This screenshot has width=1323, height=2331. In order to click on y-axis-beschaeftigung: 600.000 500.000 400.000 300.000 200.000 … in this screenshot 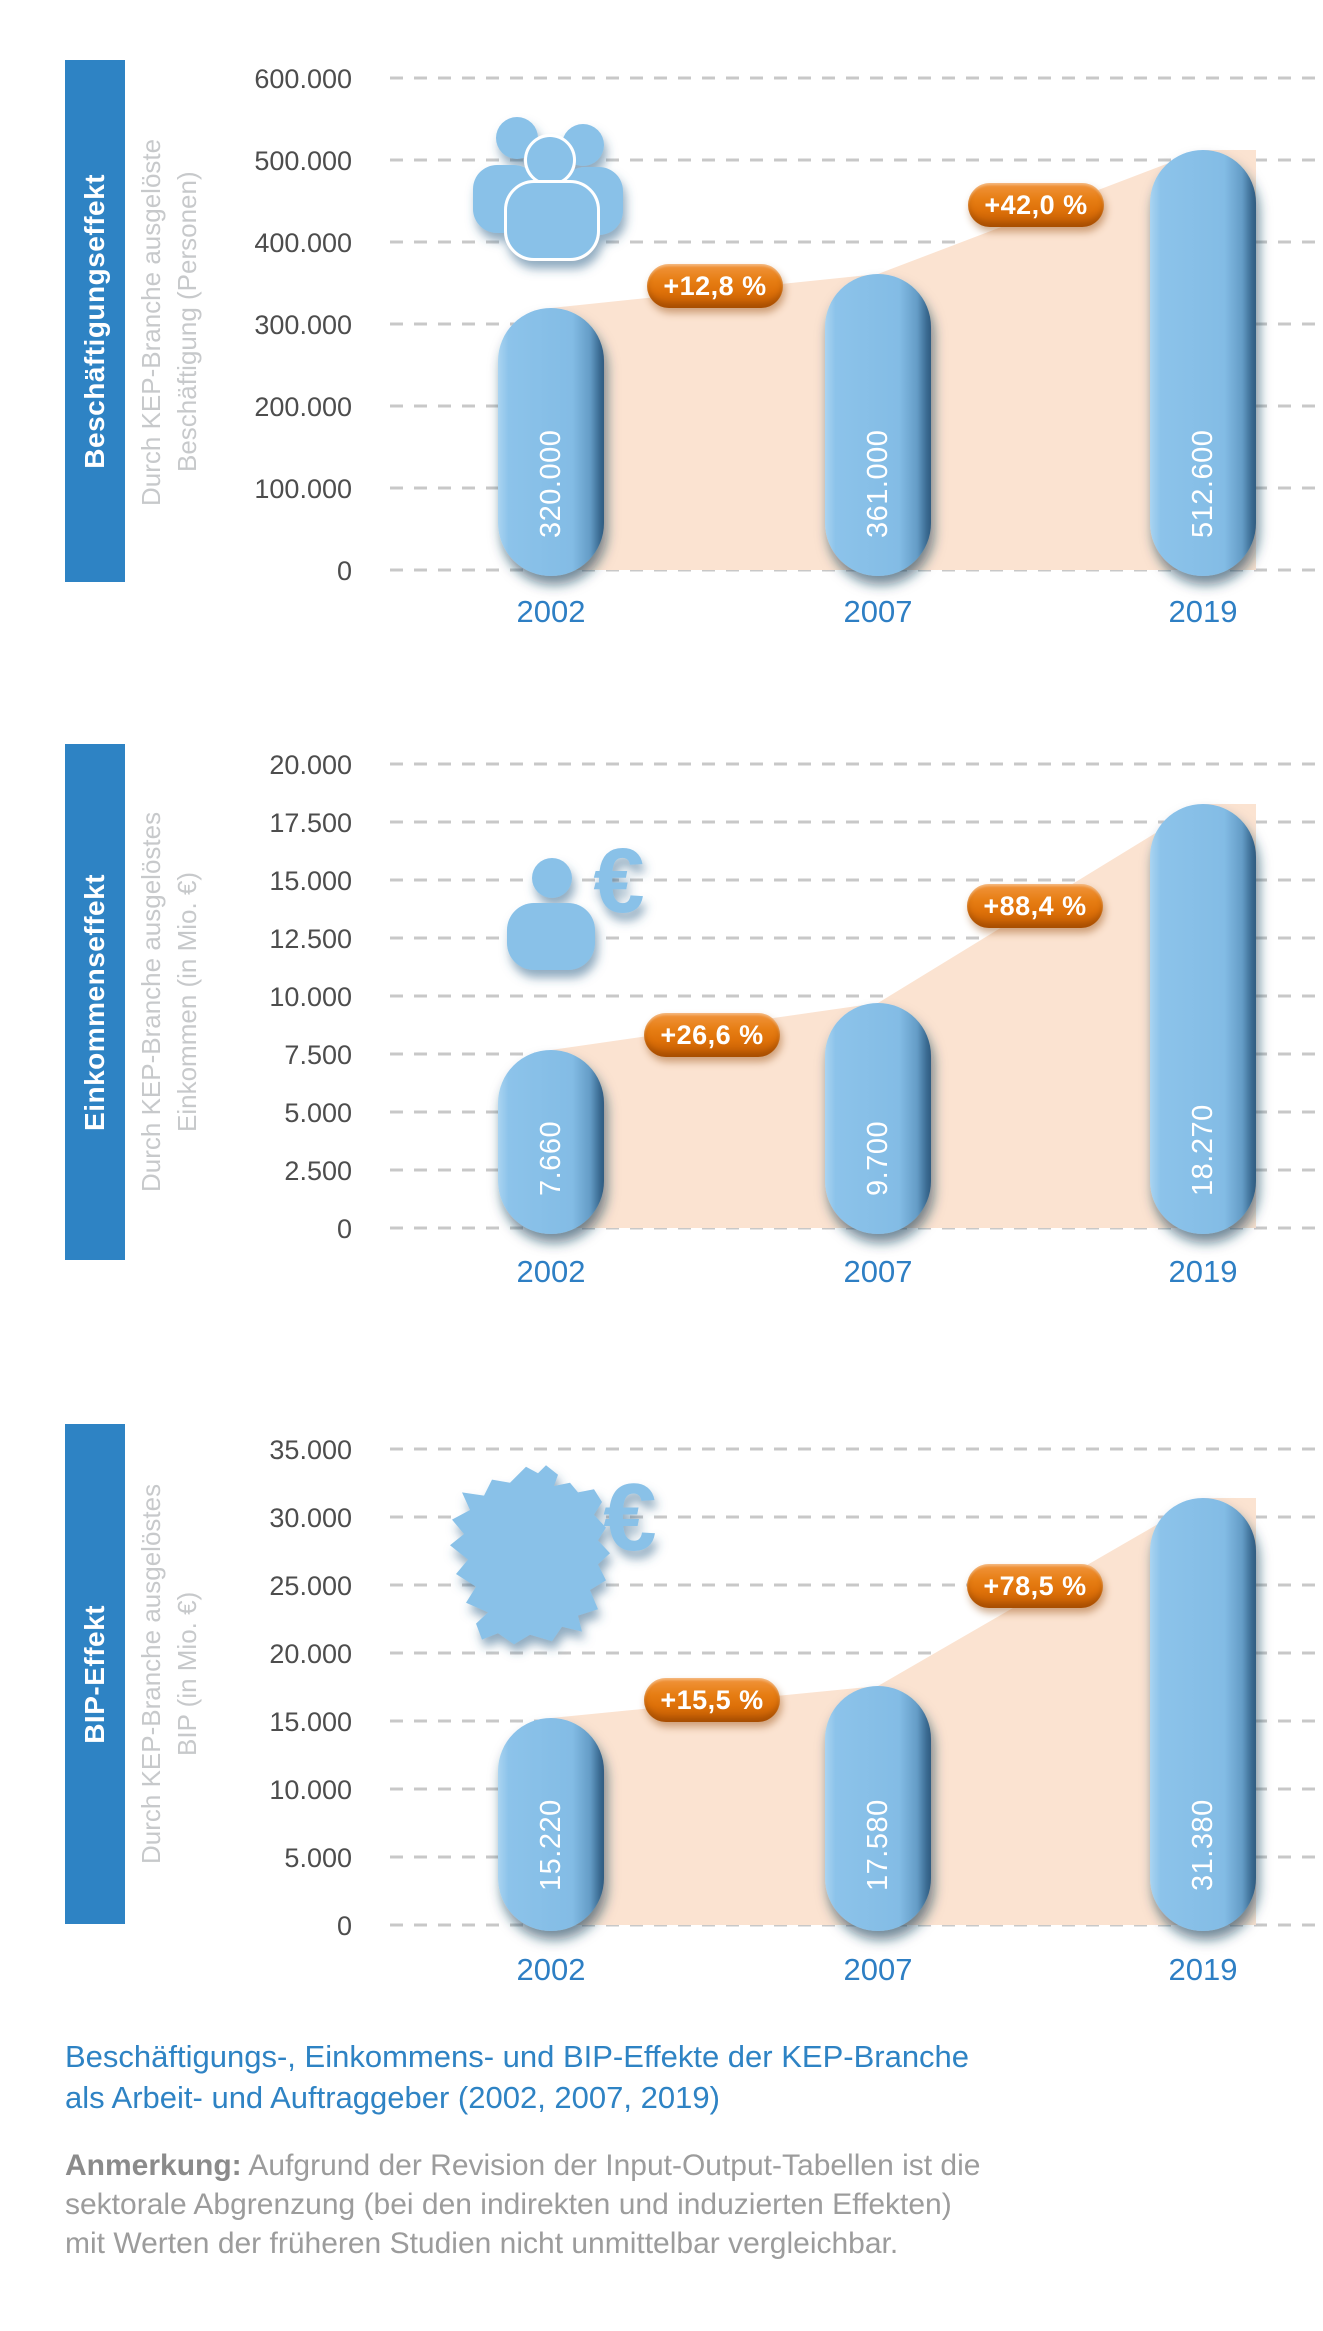, I will do `click(303, 325)`.